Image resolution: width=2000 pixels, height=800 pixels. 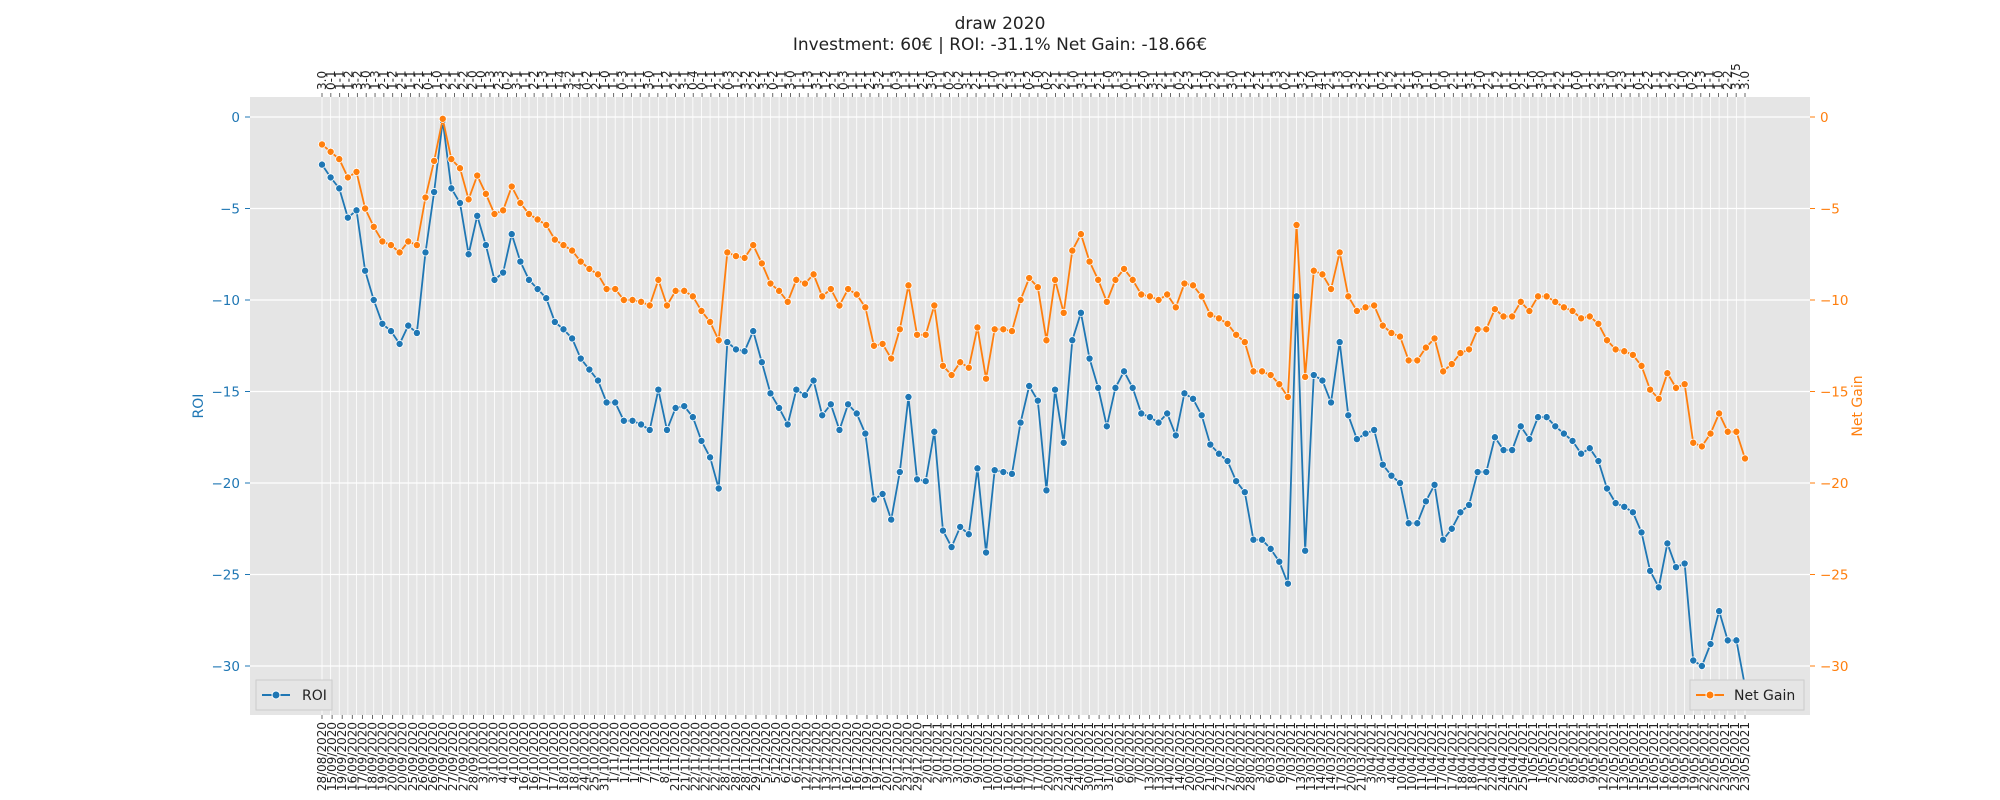 I want to click on bottom-tick-label: 20/09/2020, so click(x=403, y=756).